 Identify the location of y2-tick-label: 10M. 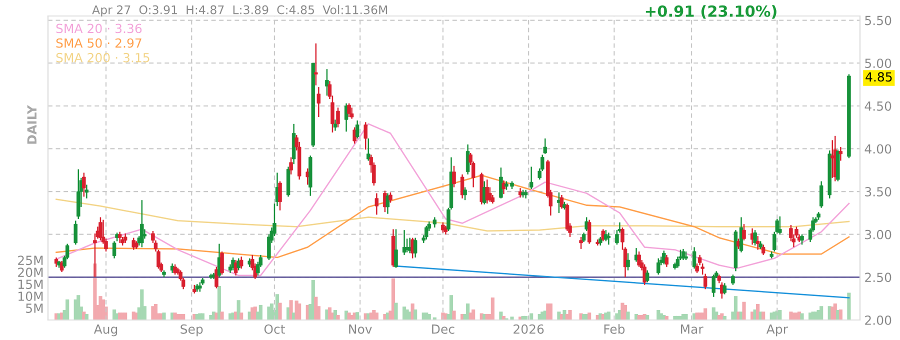
(30, 296).